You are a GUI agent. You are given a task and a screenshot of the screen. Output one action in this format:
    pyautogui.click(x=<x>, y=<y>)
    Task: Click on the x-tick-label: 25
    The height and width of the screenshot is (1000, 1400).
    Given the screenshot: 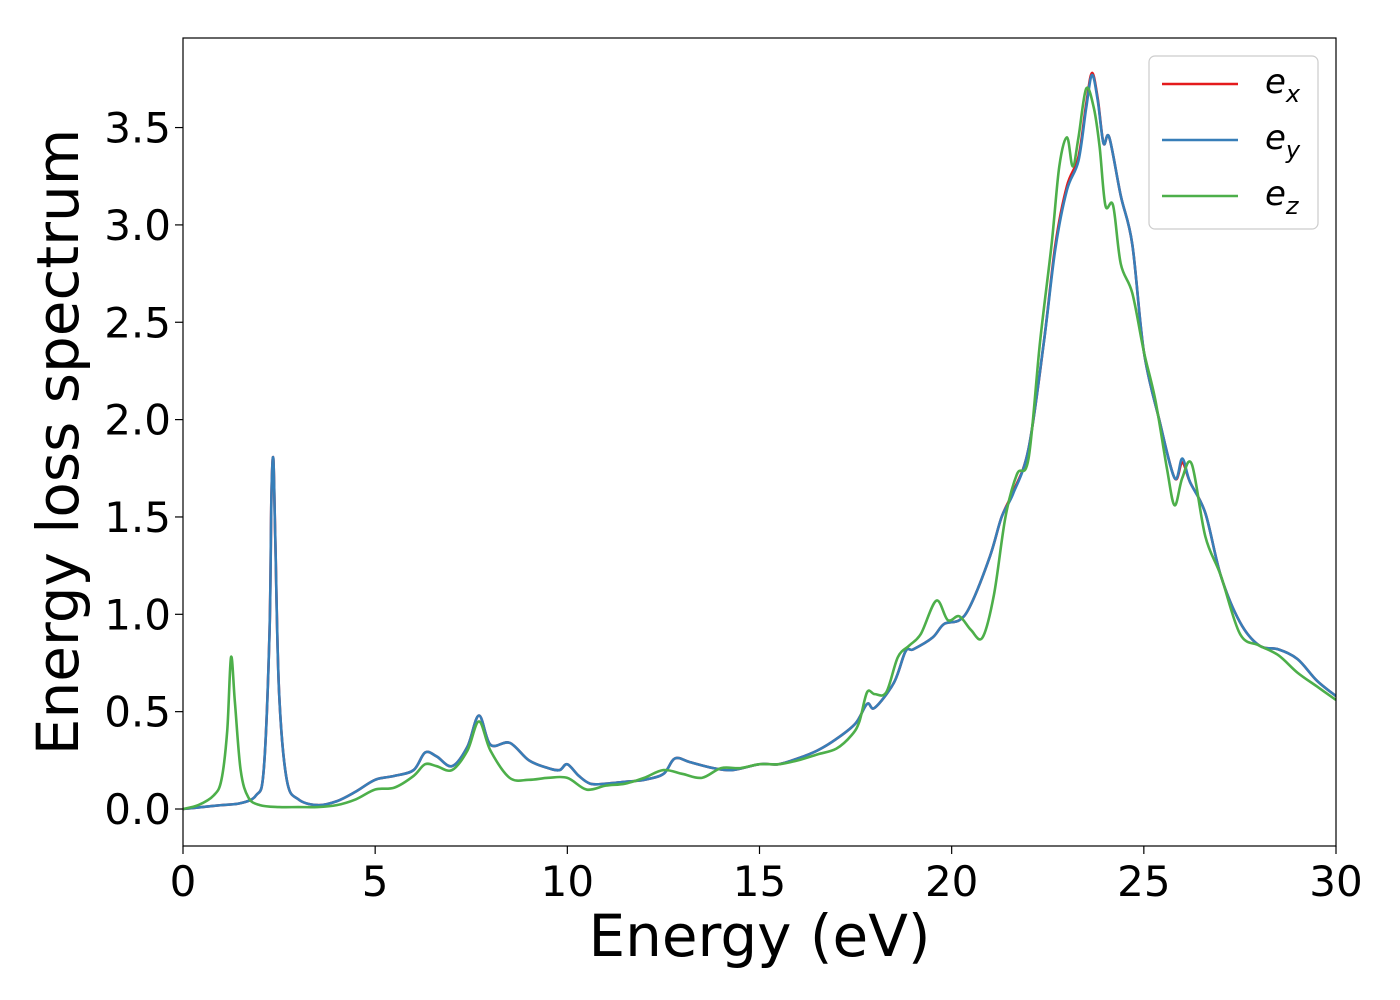 What is the action you would take?
    pyautogui.click(x=1143, y=881)
    